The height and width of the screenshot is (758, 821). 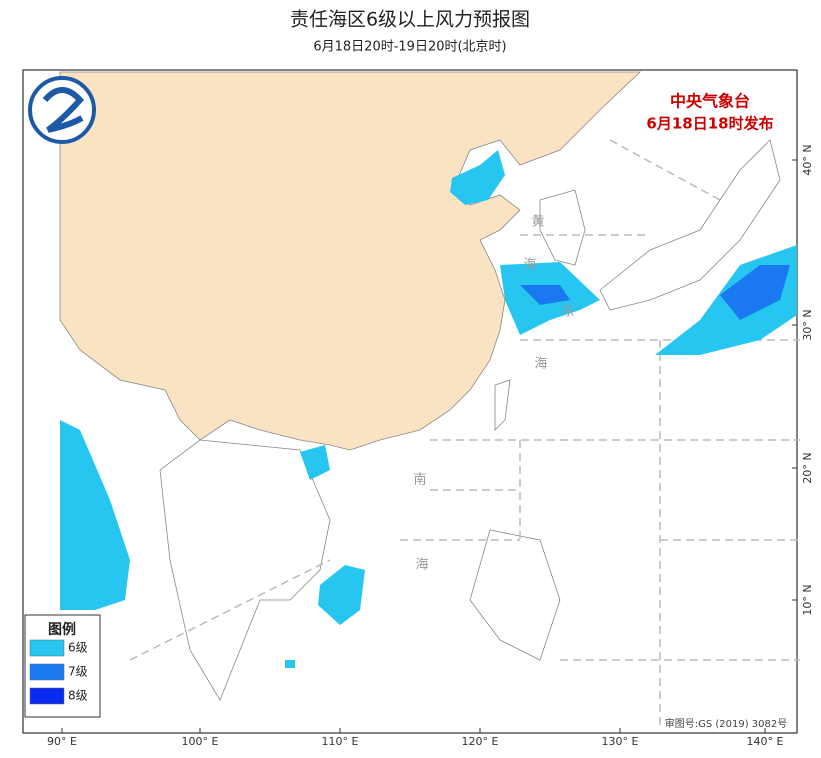 What do you see at coordinates (341, 595) in the screenshot?
I see `wind-south-china-sea` at bounding box center [341, 595].